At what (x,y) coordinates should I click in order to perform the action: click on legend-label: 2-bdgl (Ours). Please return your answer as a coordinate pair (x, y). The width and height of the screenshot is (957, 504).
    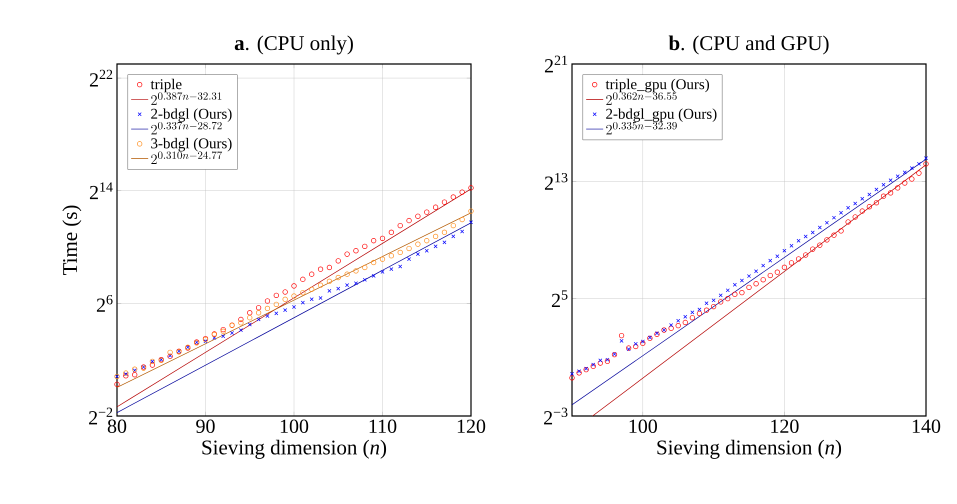
    Looking at the image, I should click on (191, 115).